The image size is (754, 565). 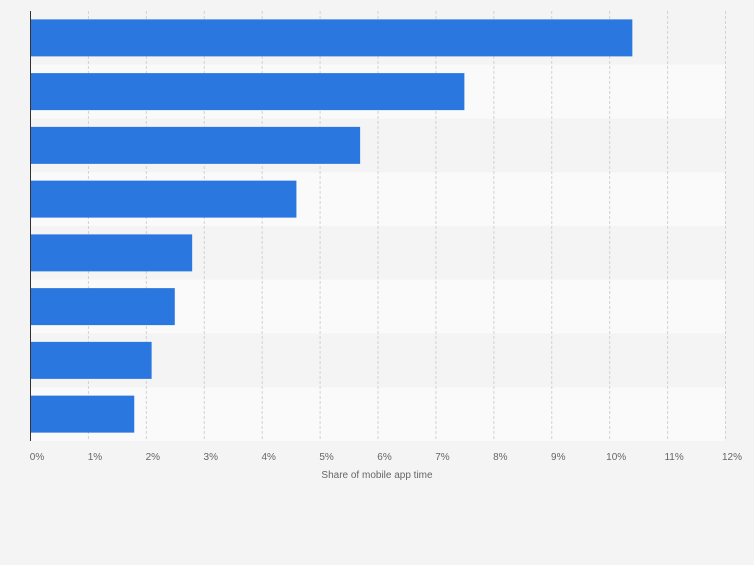 What do you see at coordinates (732, 457) in the screenshot?
I see `x-tick-label: 12%` at bounding box center [732, 457].